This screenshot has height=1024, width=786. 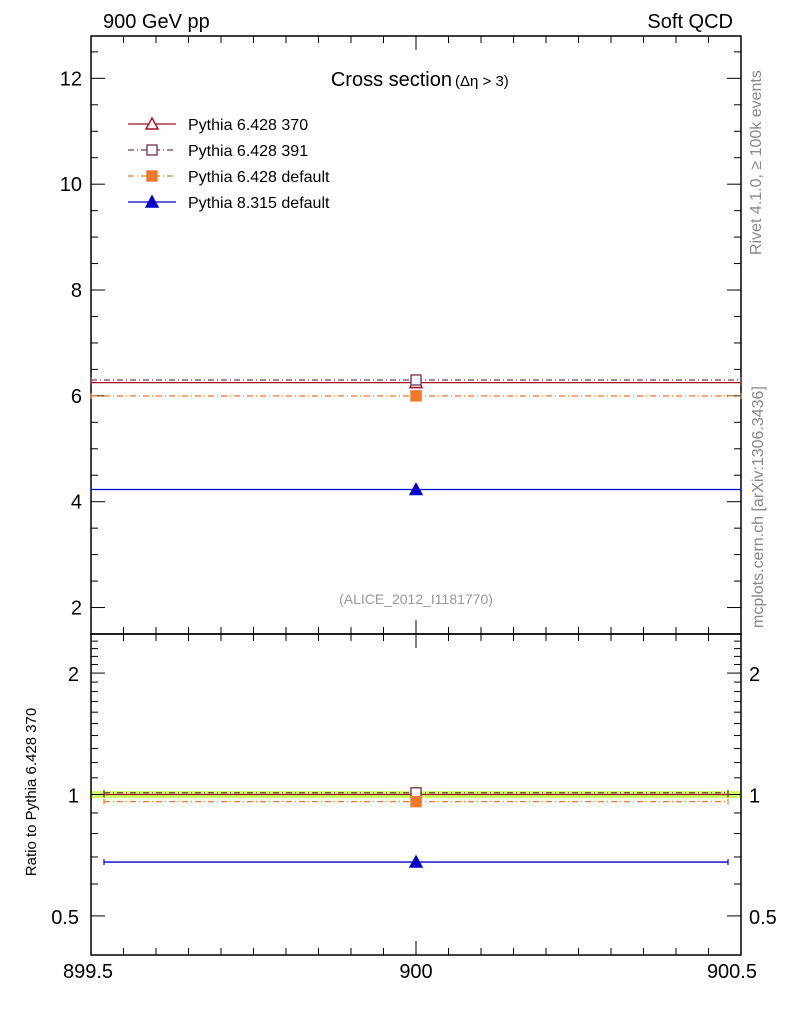 I want to click on legend-label-2: Pythia 6.428 default, so click(x=259, y=177).